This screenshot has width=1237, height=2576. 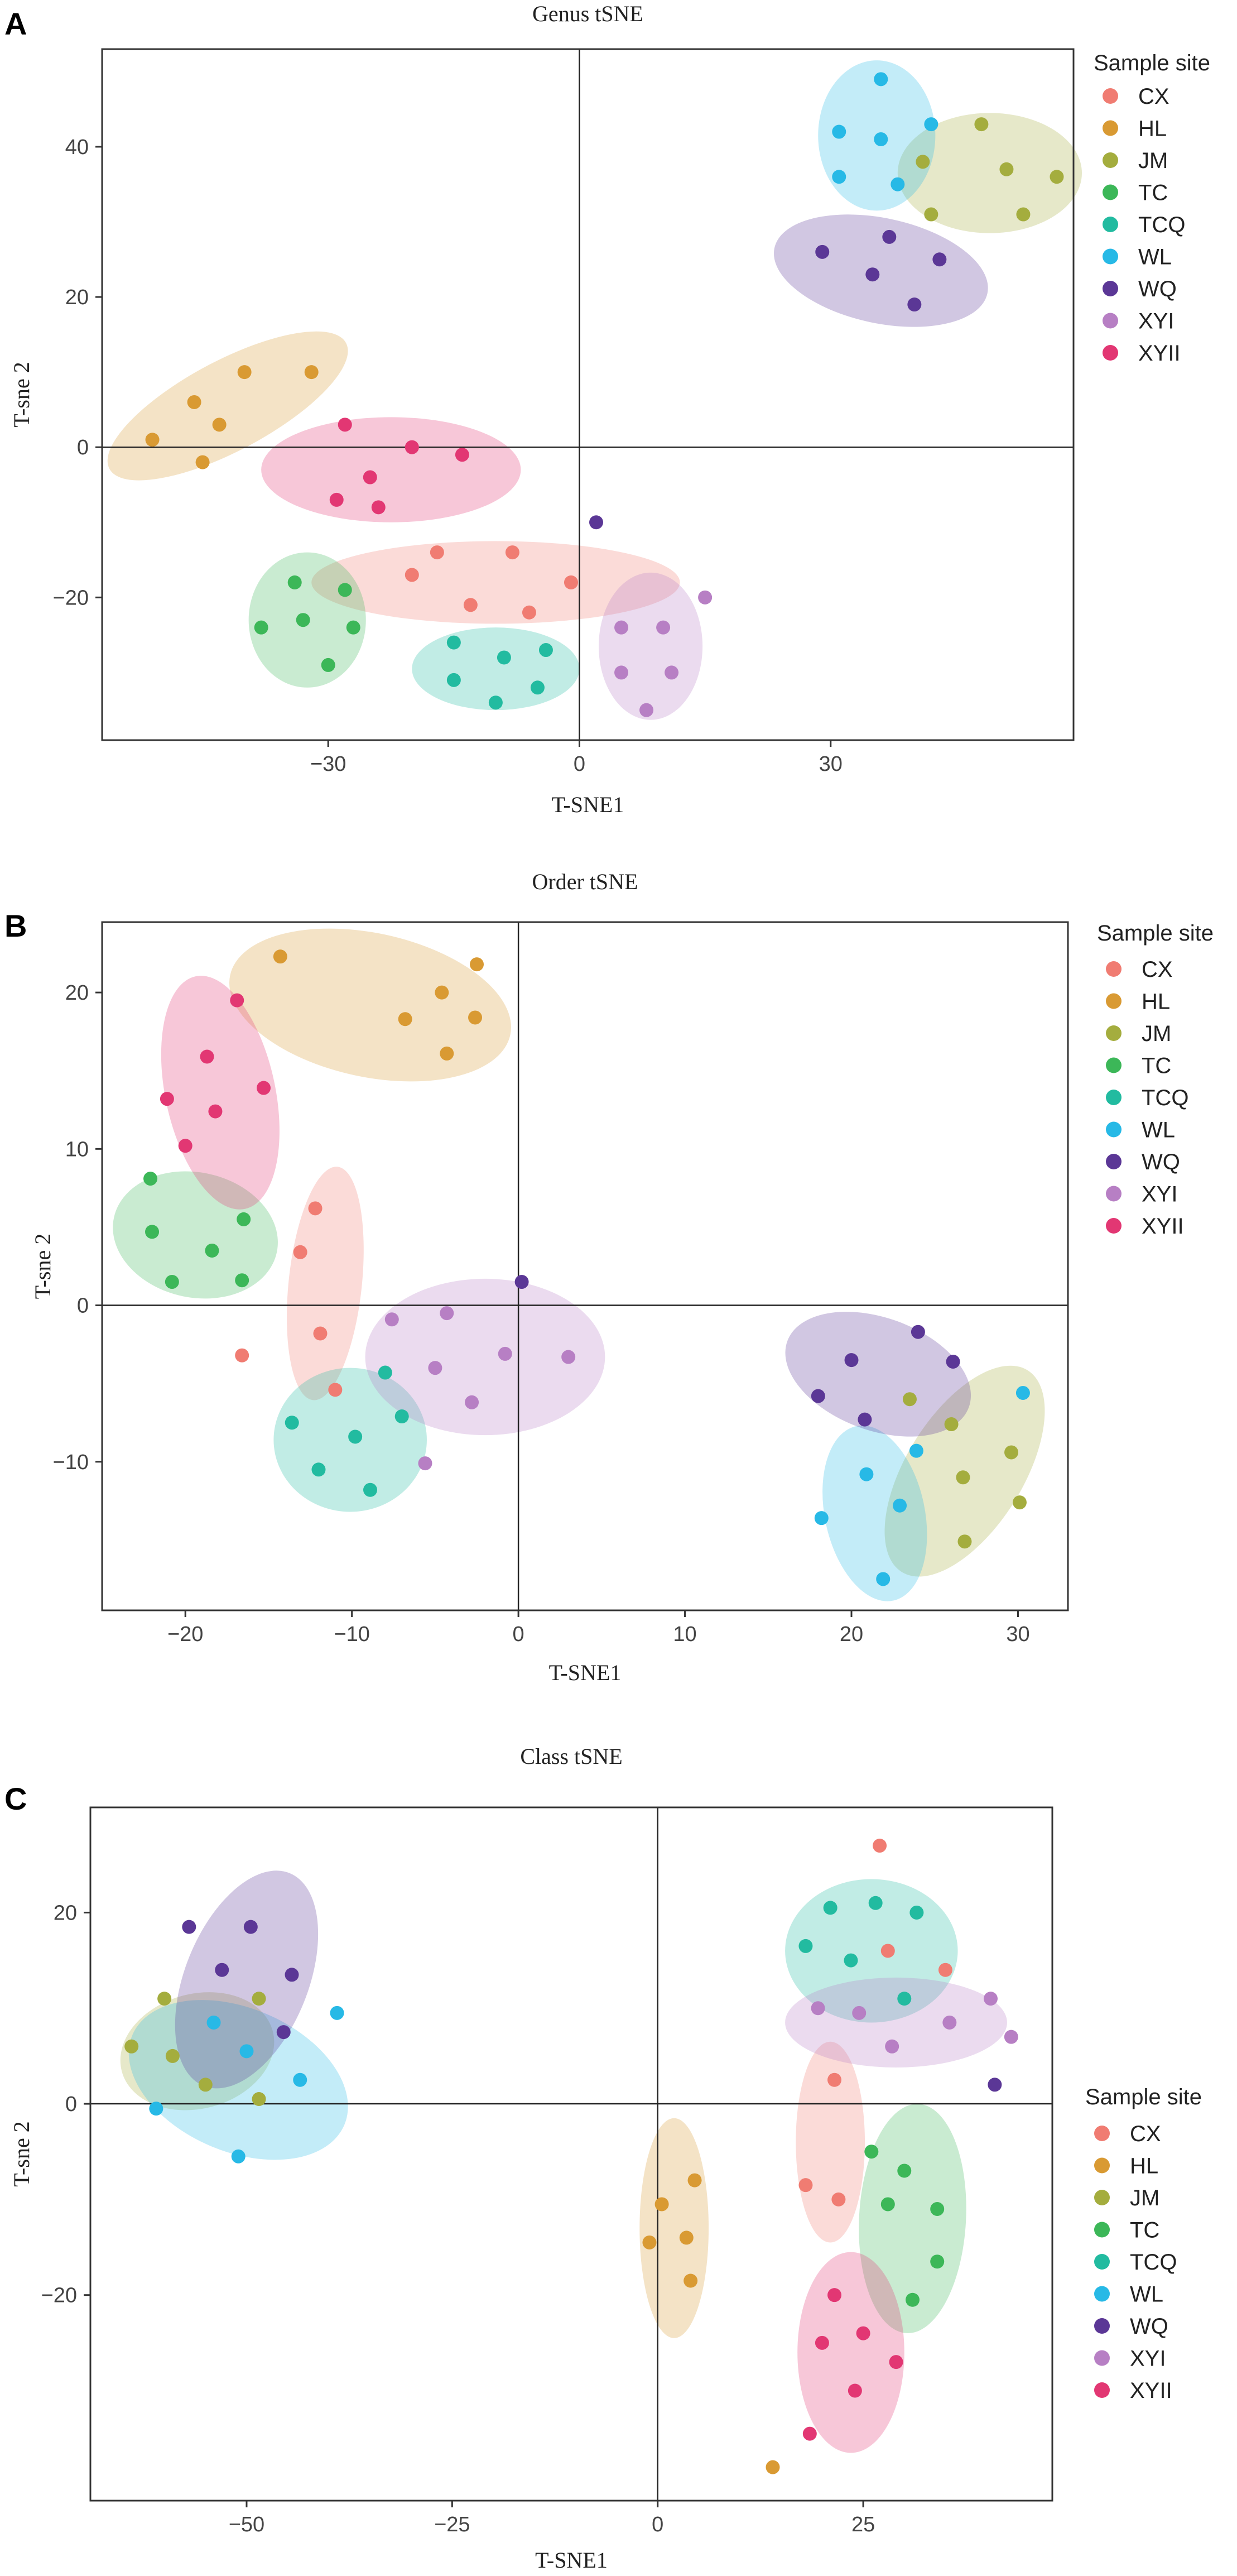 What do you see at coordinates (585, 1672) in the screenshot?
I see `x-axis-label: T-SNE1` at bounding box center [585, 1672].